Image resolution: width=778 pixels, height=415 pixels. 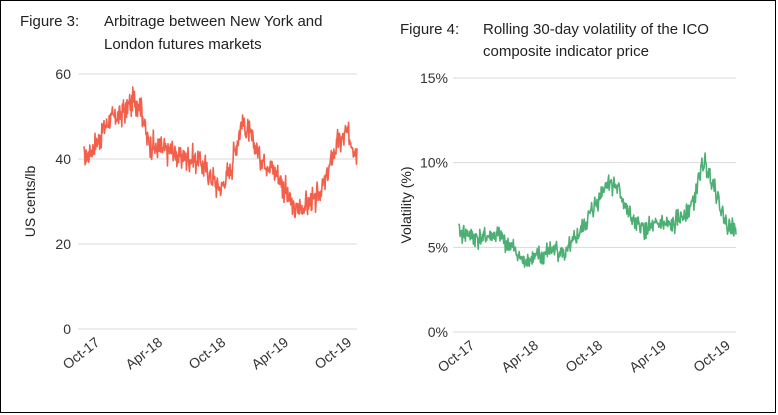 What do you see at coordinates (434, 78) in the screenshot?
I see `chart-4-y-tick-label: 15%` at bounding box center [434, 78].